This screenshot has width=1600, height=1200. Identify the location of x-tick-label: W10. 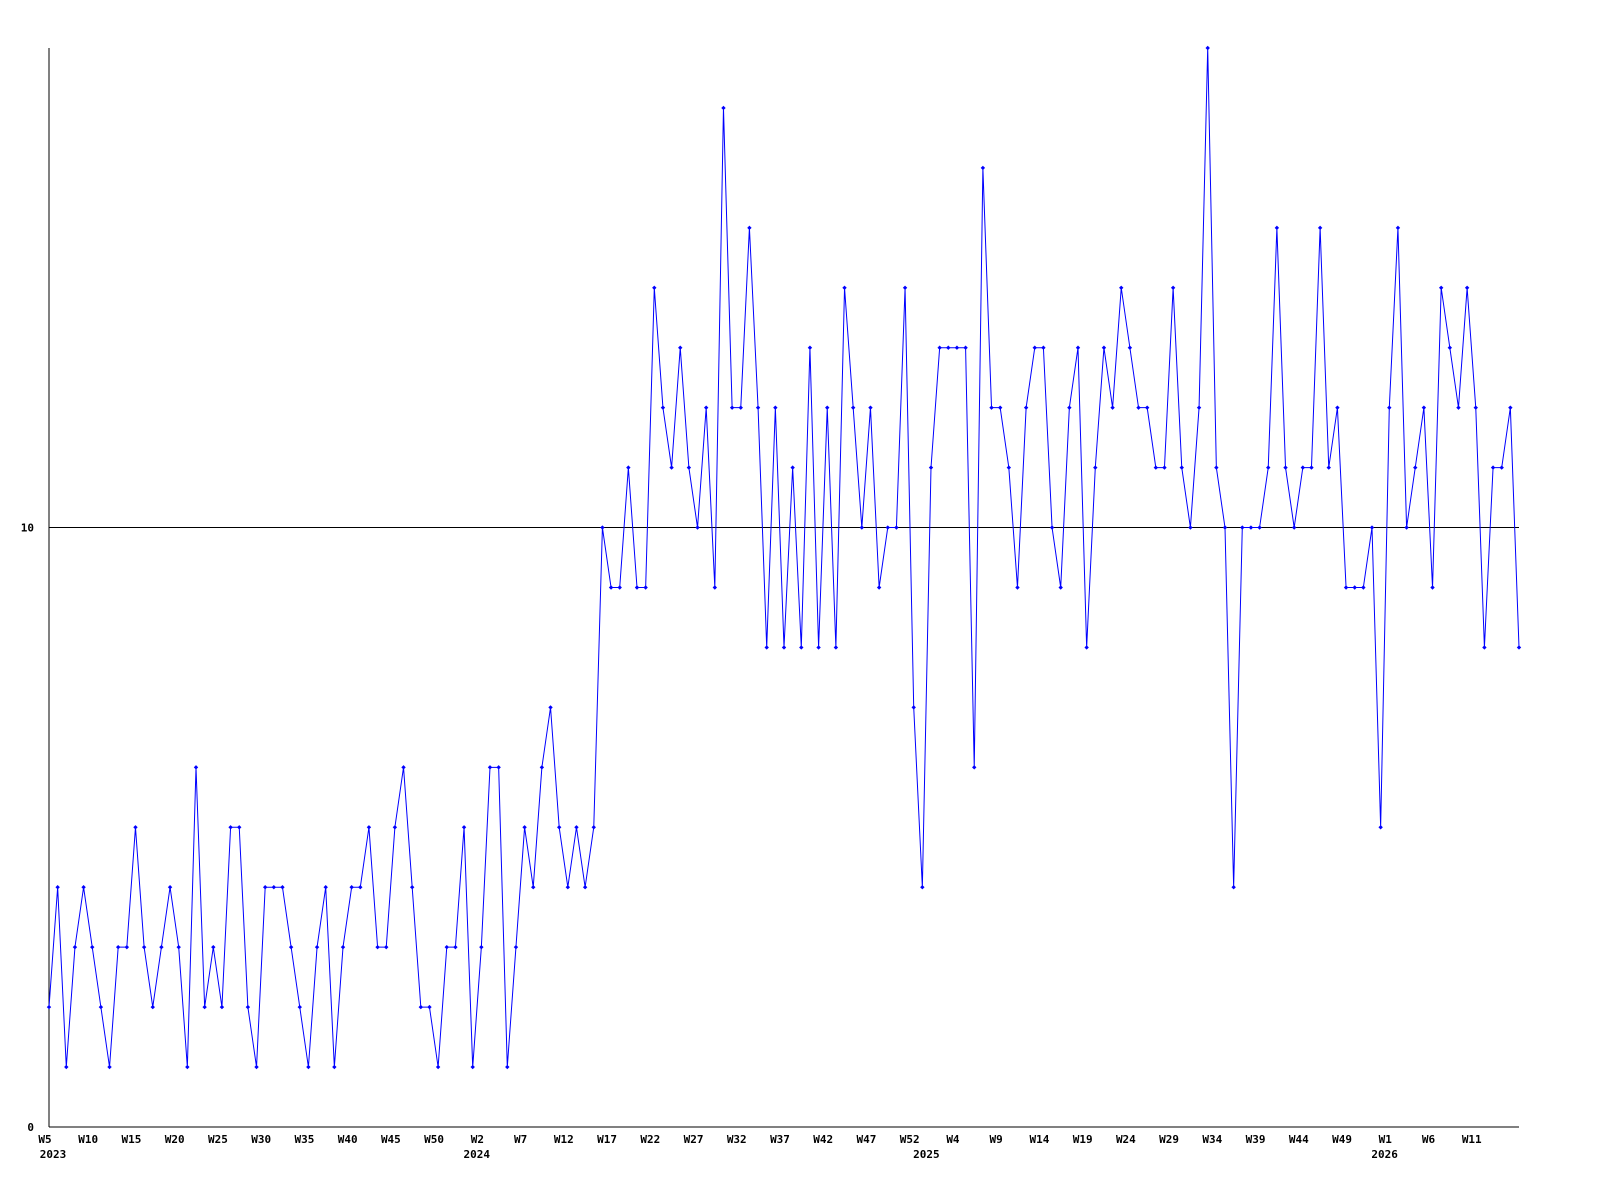
(88, 1139).